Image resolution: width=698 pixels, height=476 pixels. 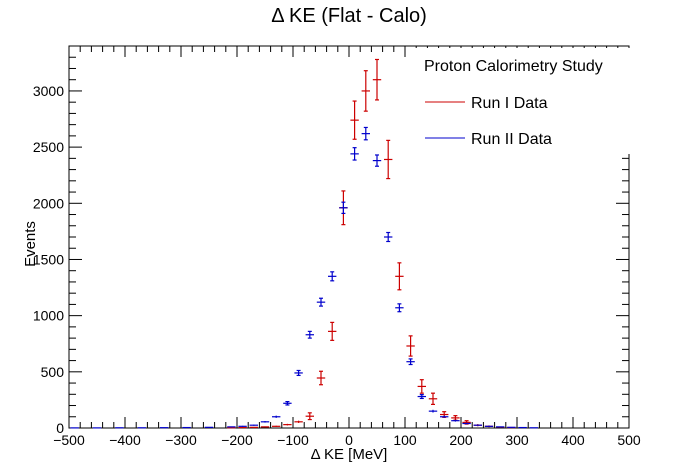 What do you see at coordinates (181, 440) in the screenshot?
I see `x-tick-label: −300` at bounding box center [181, 440].